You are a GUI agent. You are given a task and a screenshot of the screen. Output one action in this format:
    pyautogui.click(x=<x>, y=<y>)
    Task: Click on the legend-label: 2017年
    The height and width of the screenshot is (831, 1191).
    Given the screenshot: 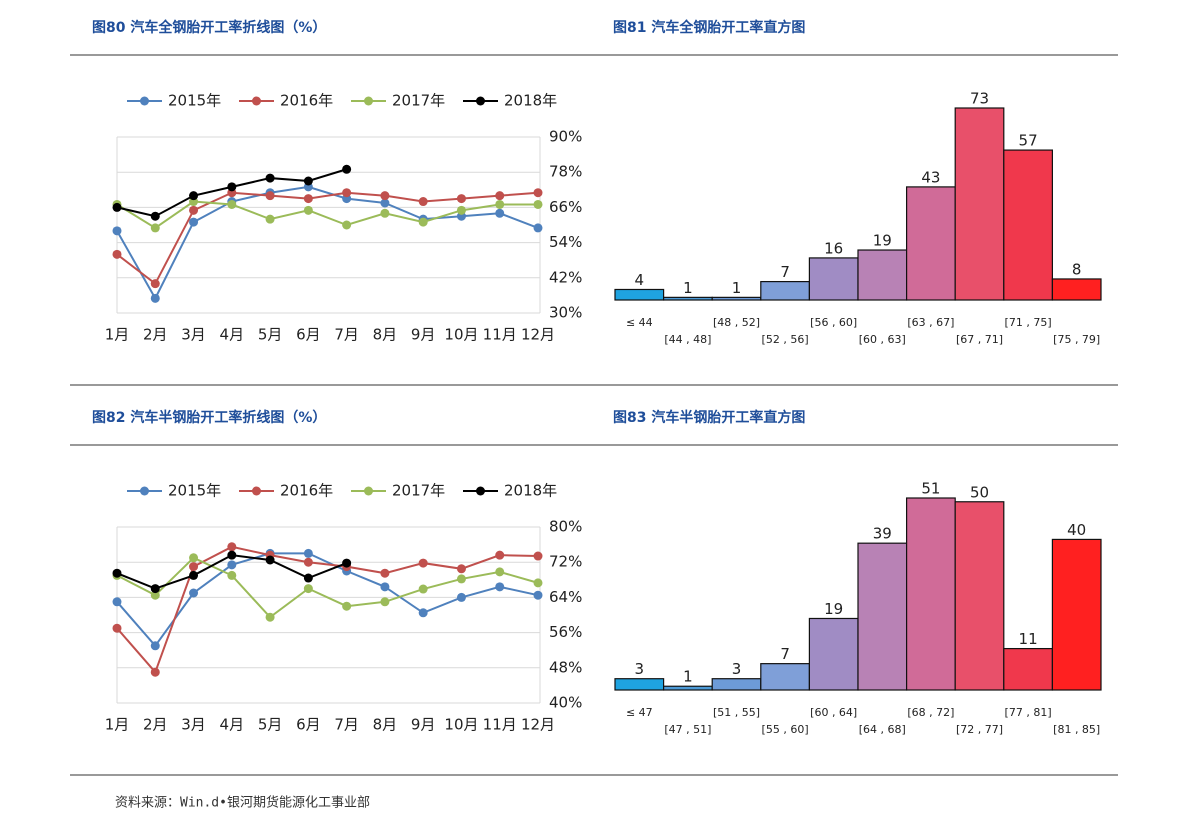 What is the action you would take?
    pyautogui.click(x=418, y=491)
    